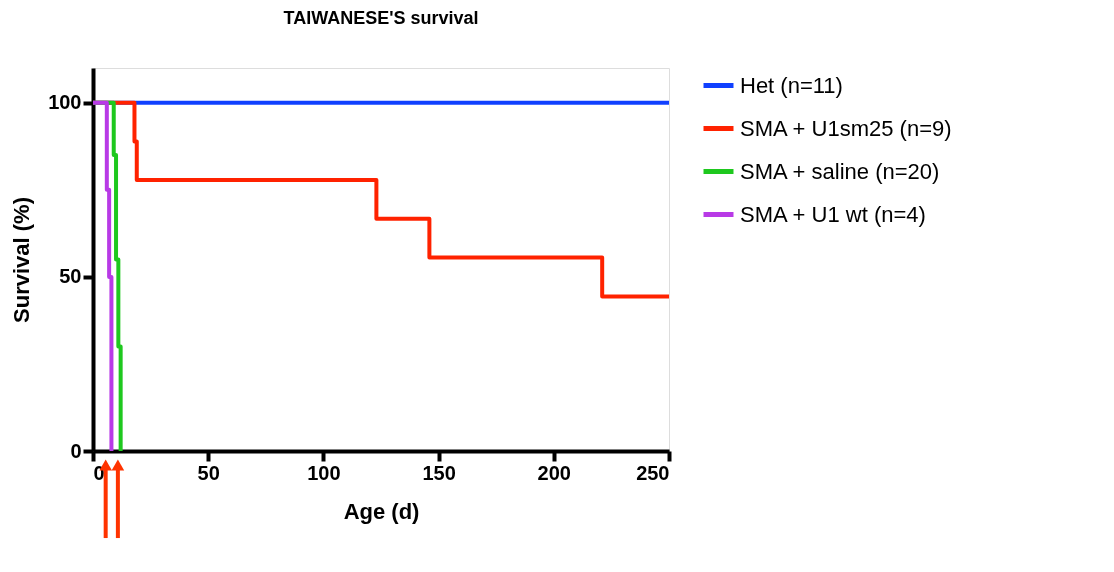 The width and height of the screenshot is (1114, 572). I want to click on x-tick-label: 200, so click(554, 472).